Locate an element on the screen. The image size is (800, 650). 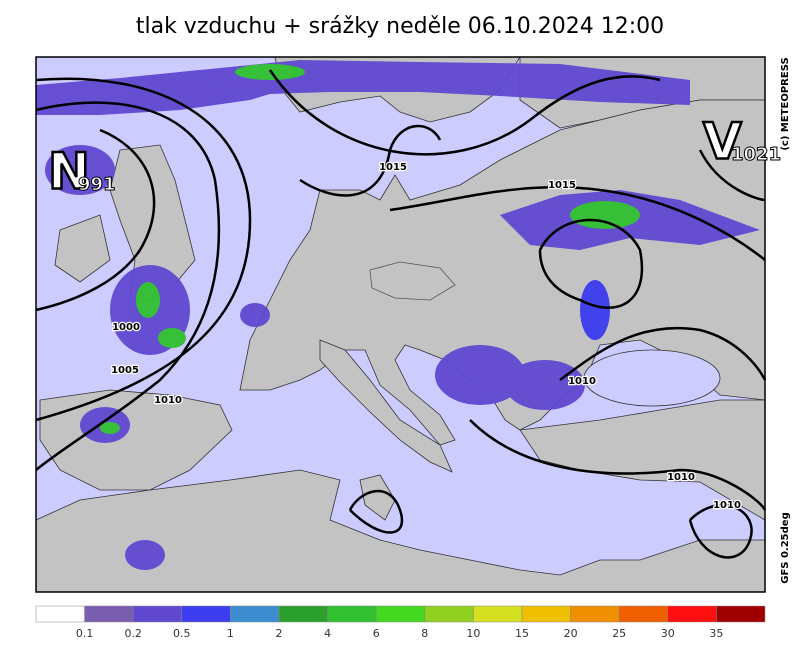
colorbar-label: 1 is located at coordinates (230, 633).